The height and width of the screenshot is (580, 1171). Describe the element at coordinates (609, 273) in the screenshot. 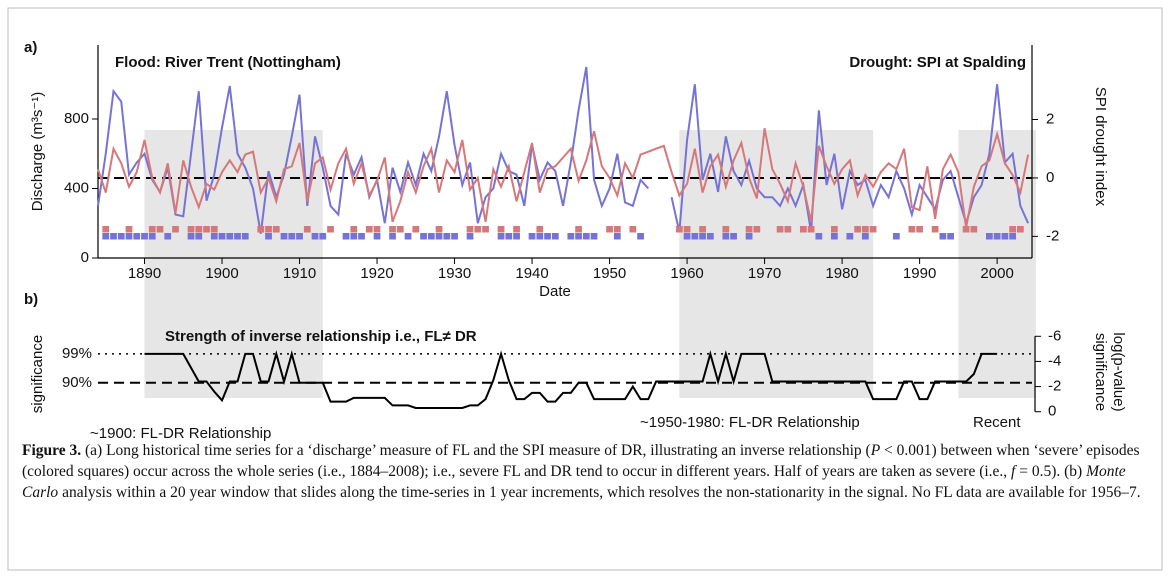

I see `x-tick-label: 1950` at that location.